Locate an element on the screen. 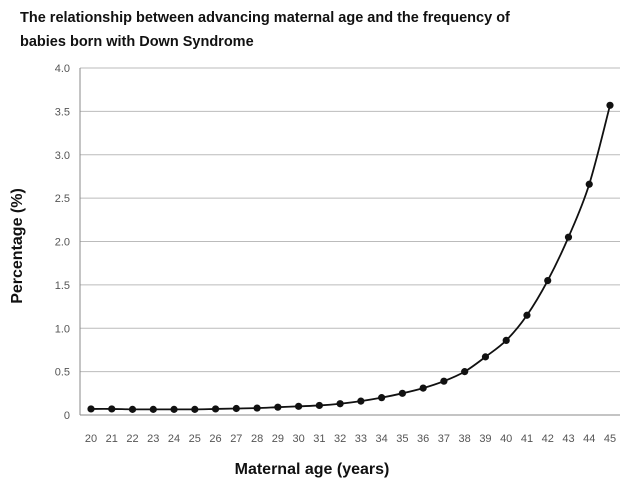 Image resolution: width=626 pixels, height=490 pixels. x-tick-label: 28 is located at coordinates (257, 439).